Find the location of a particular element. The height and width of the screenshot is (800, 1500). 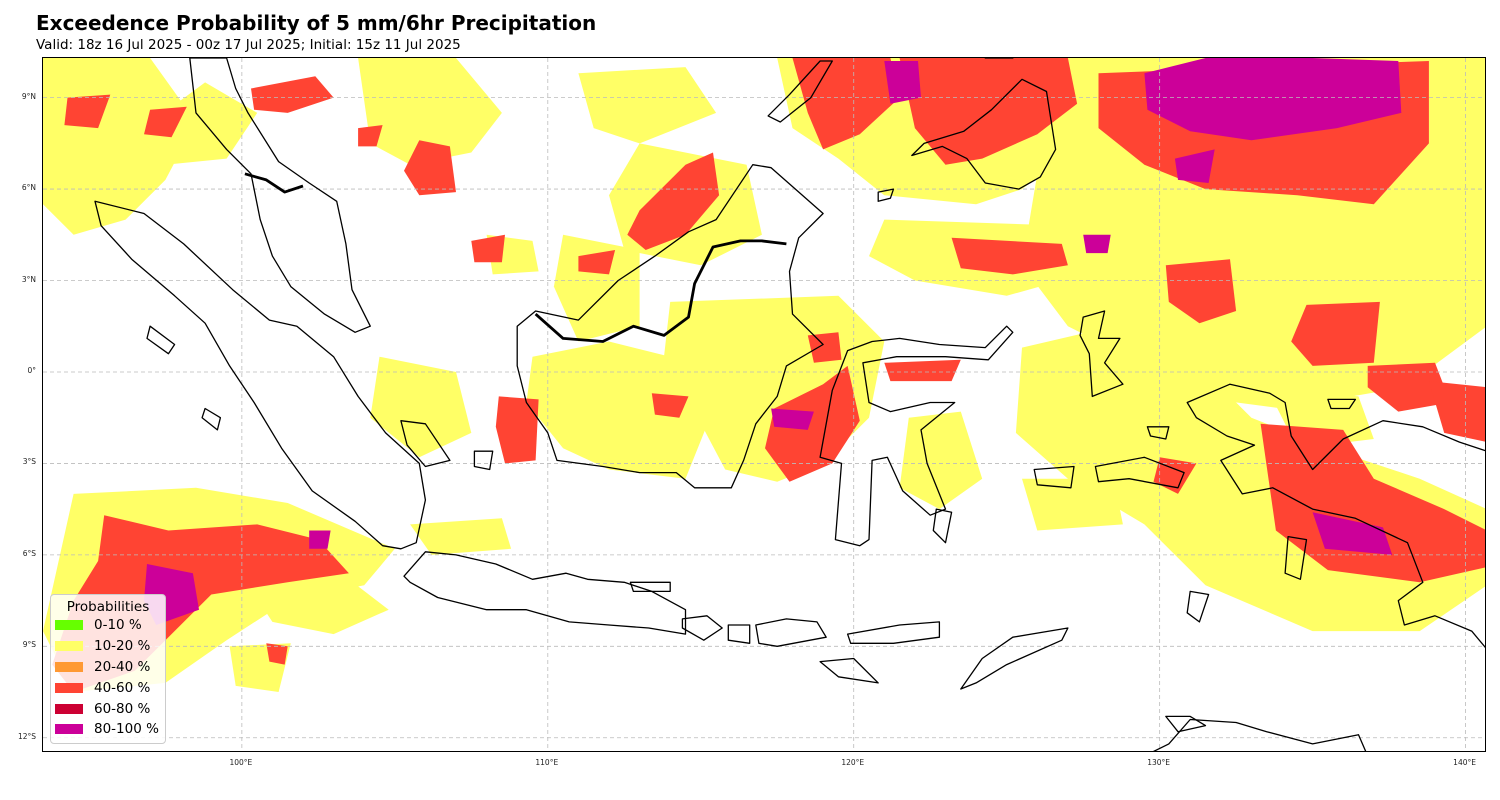

legend-item: 20-40 % is located at coordinates (108, 667).